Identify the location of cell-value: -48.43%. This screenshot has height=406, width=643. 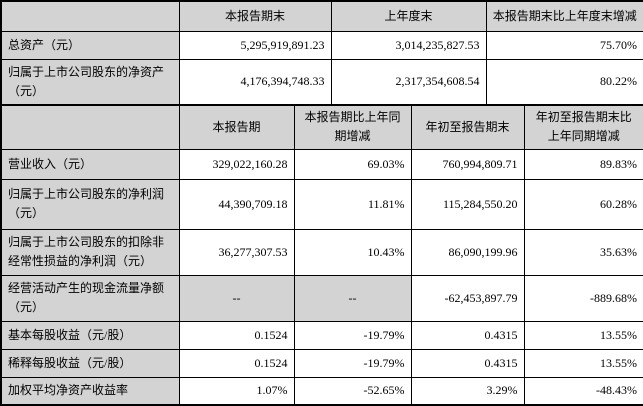
(583, 391).